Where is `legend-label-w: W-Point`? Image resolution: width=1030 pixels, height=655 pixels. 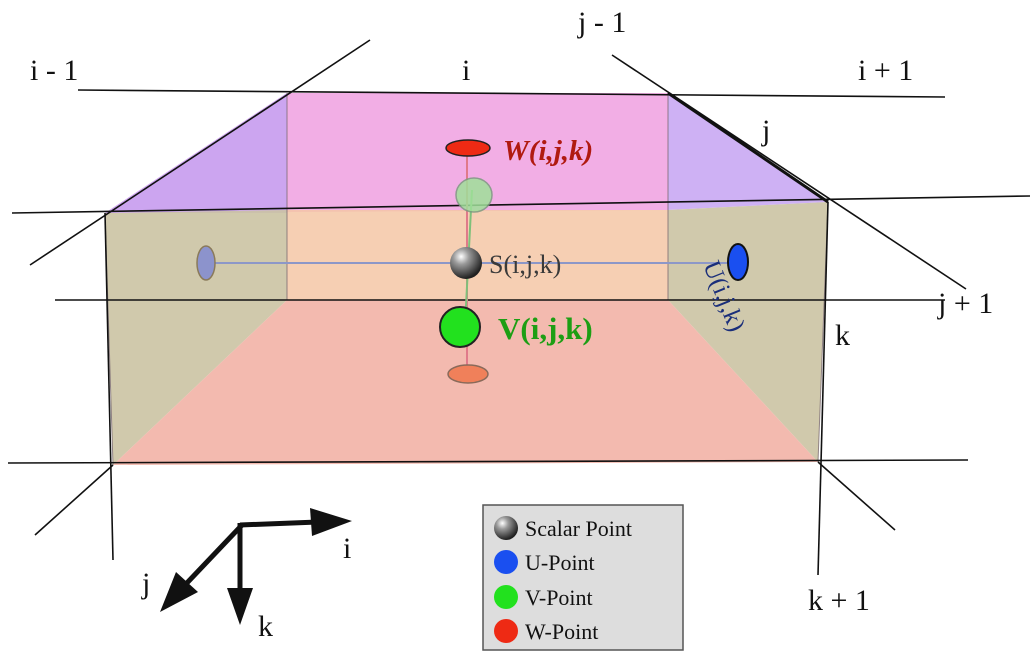
legend-label-w: W-Point is located at coordinates (561, 631).